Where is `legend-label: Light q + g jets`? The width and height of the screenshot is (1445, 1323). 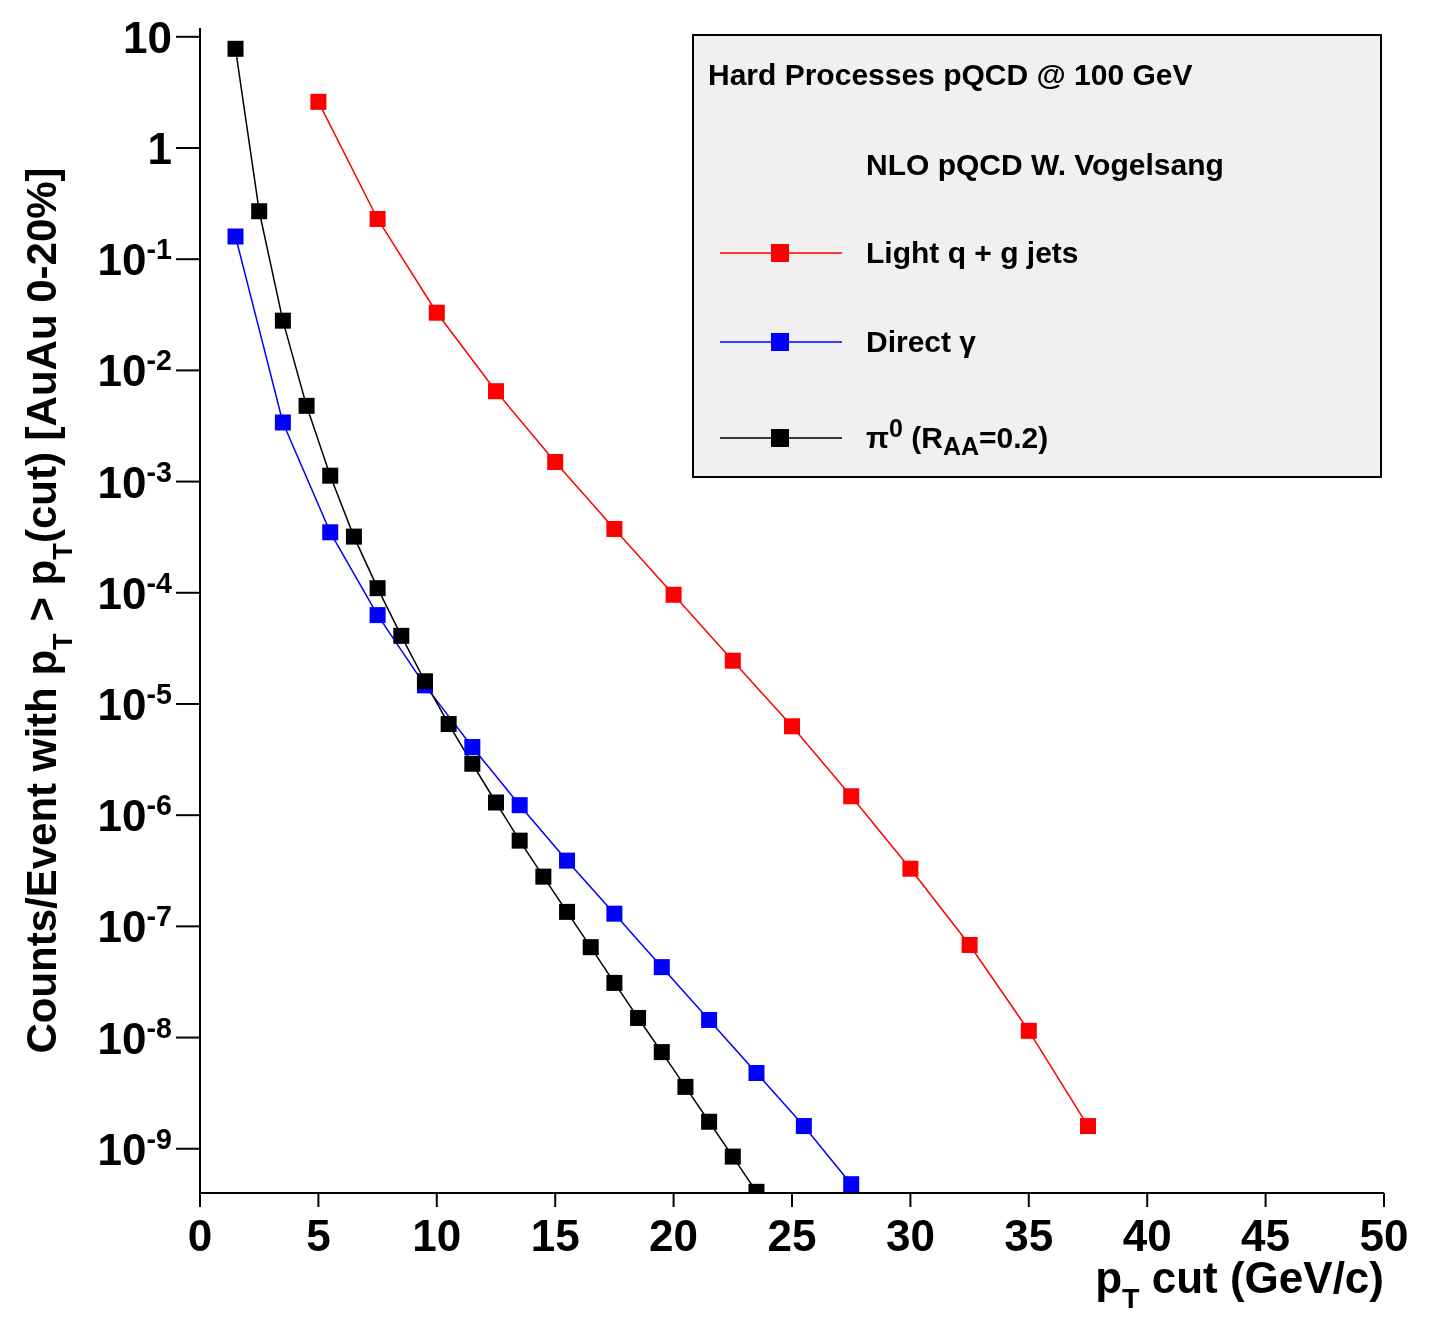
legend-label: Light q + g jets is located at coordinates (972, 253).